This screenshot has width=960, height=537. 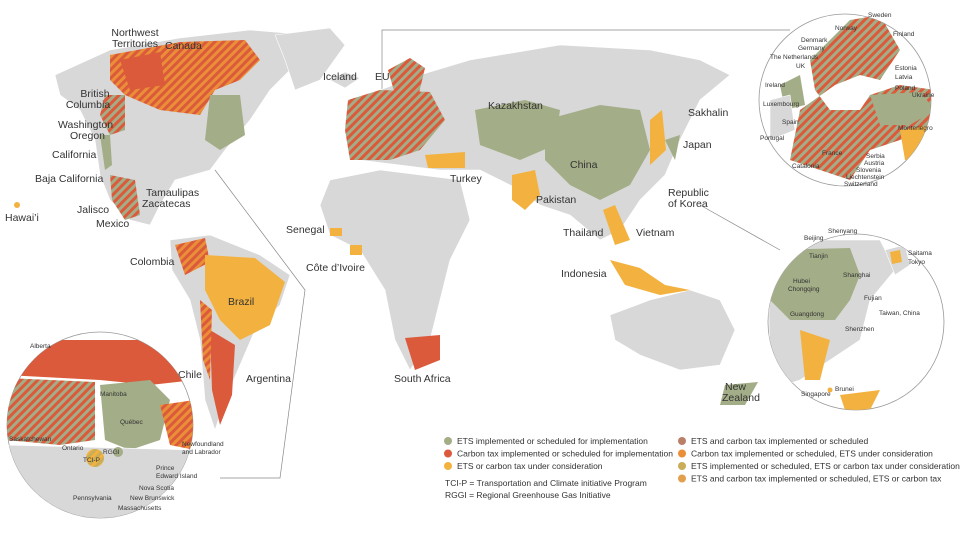 What do you see at coordinates (166, 204) in the screenshot?
I see `region-label: Zacatecas` at bounding box center [166, 204].